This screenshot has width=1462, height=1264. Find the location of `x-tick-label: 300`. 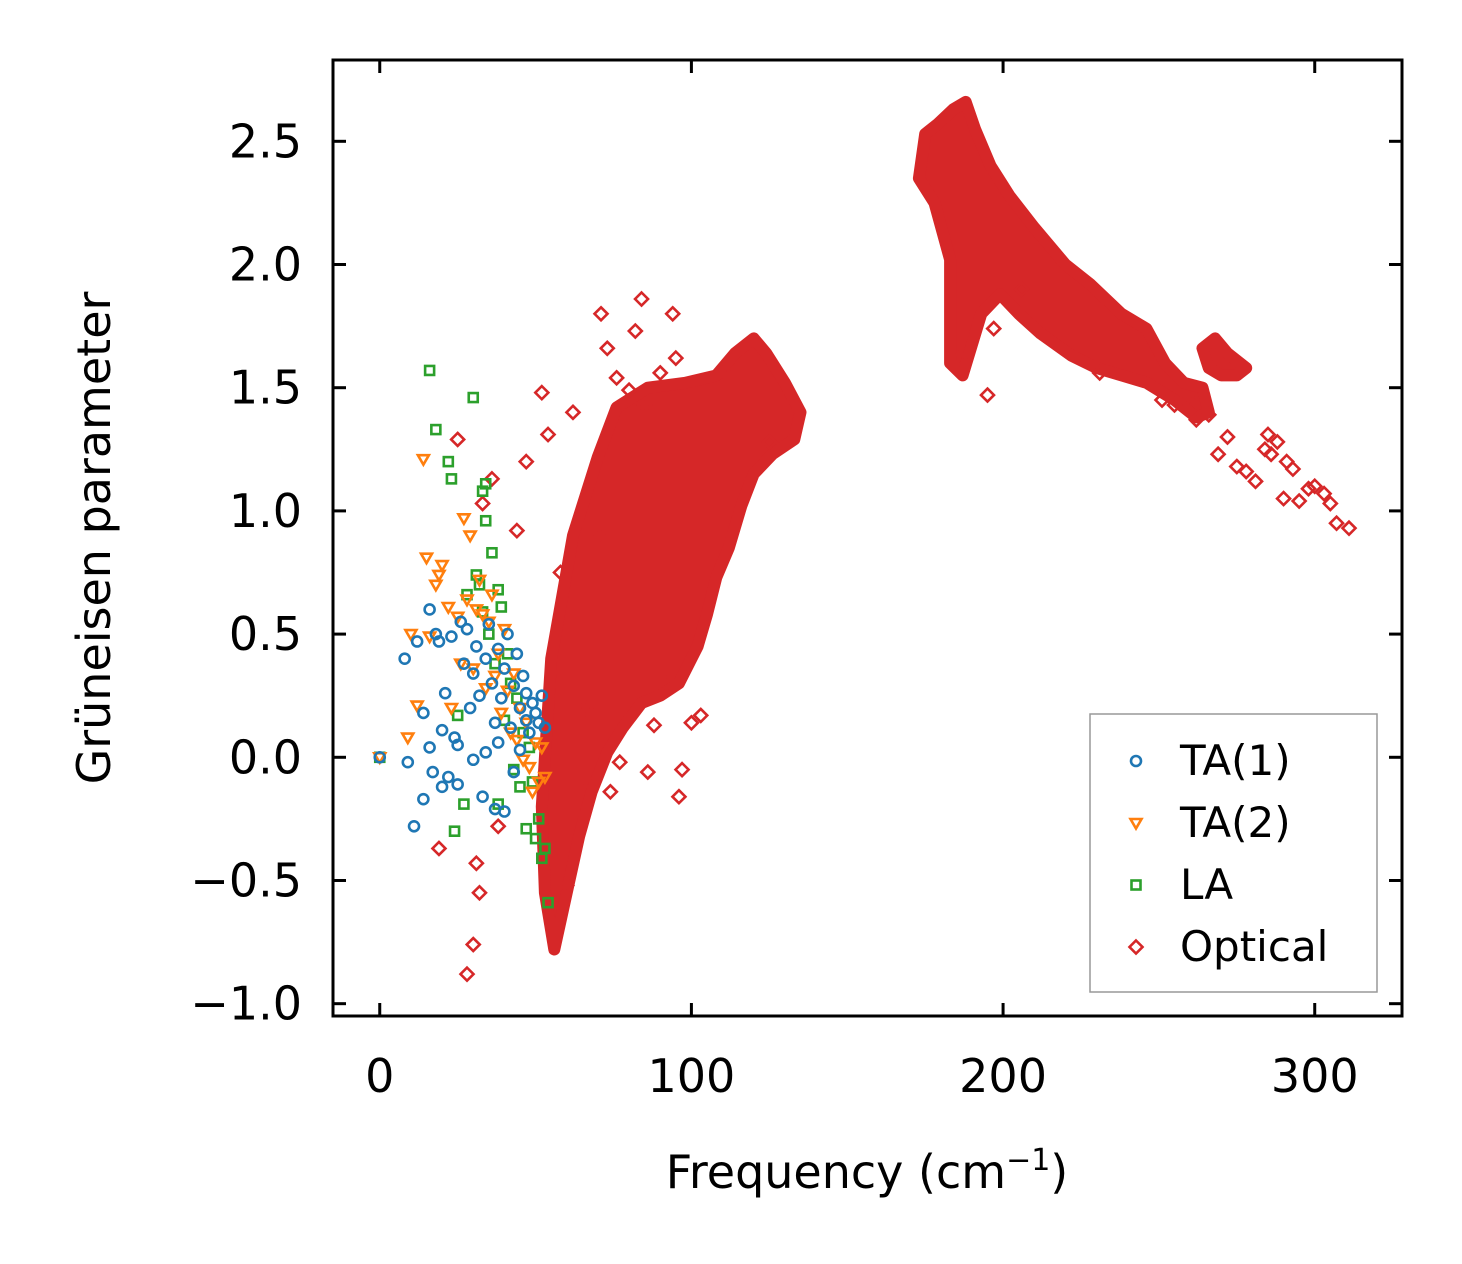

x-tick-label: 300 is located at coordinates (1315, 1076).